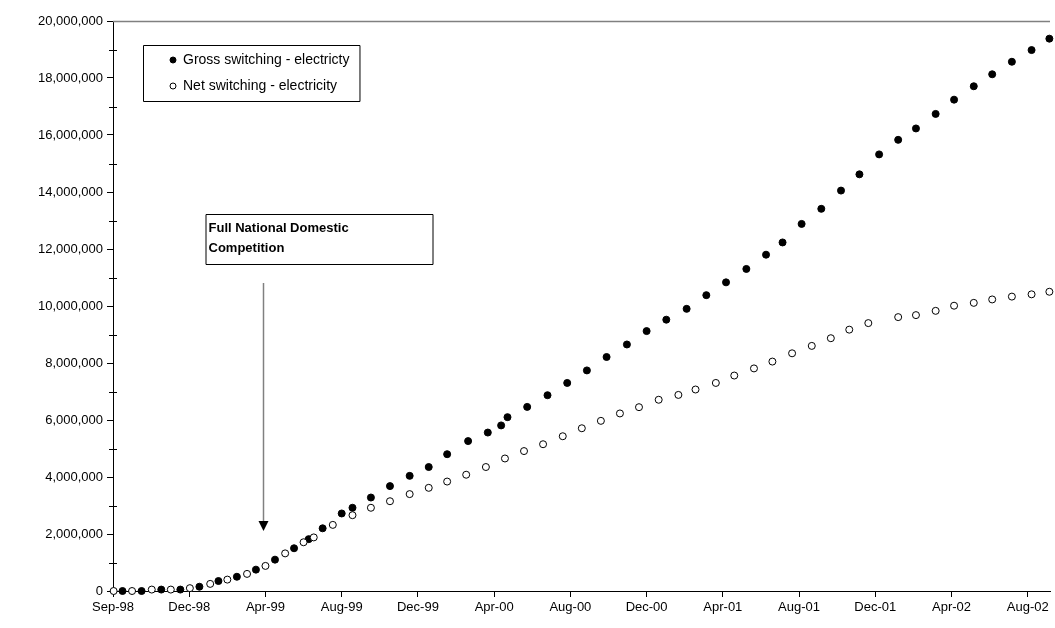 This screenshot has width=1055, height=628. What do you see at coordinates (70, 191) in the screenshot?
I see `y-tick-label: 14,000,000` at bounding box center [70, 191].